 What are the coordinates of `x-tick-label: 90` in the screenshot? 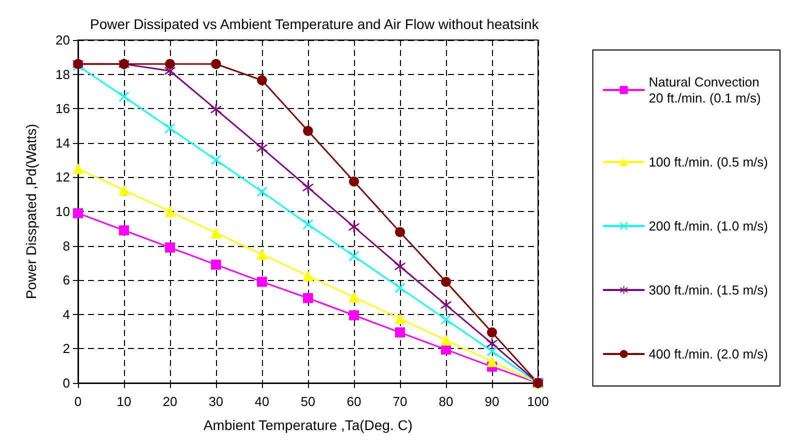 It's located at (492, 401).